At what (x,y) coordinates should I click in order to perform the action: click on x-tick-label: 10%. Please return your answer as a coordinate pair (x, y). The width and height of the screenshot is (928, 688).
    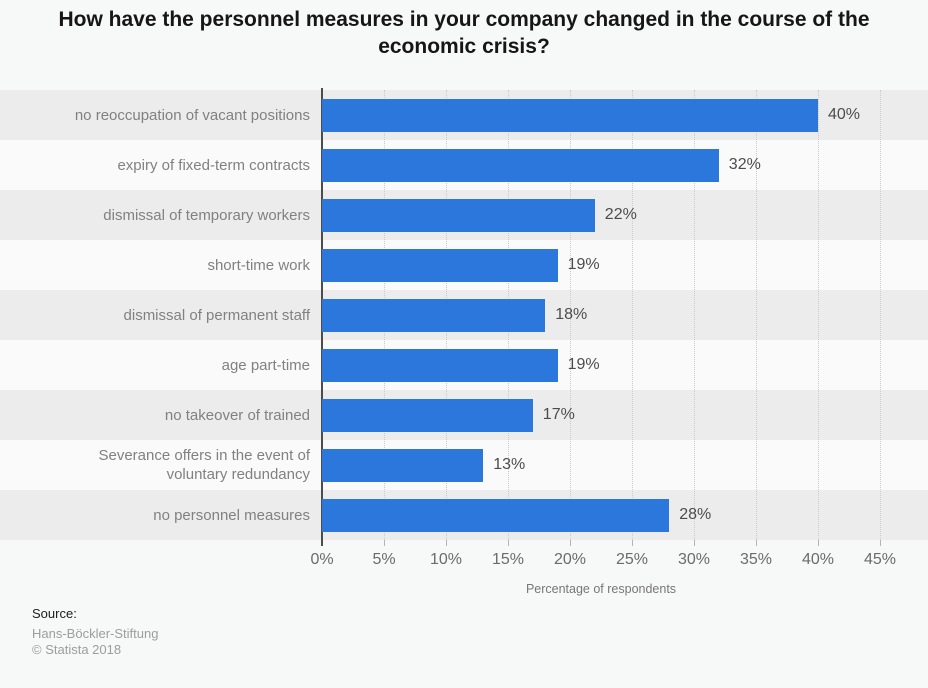
    Looking at the image, I should click on (446, 559).